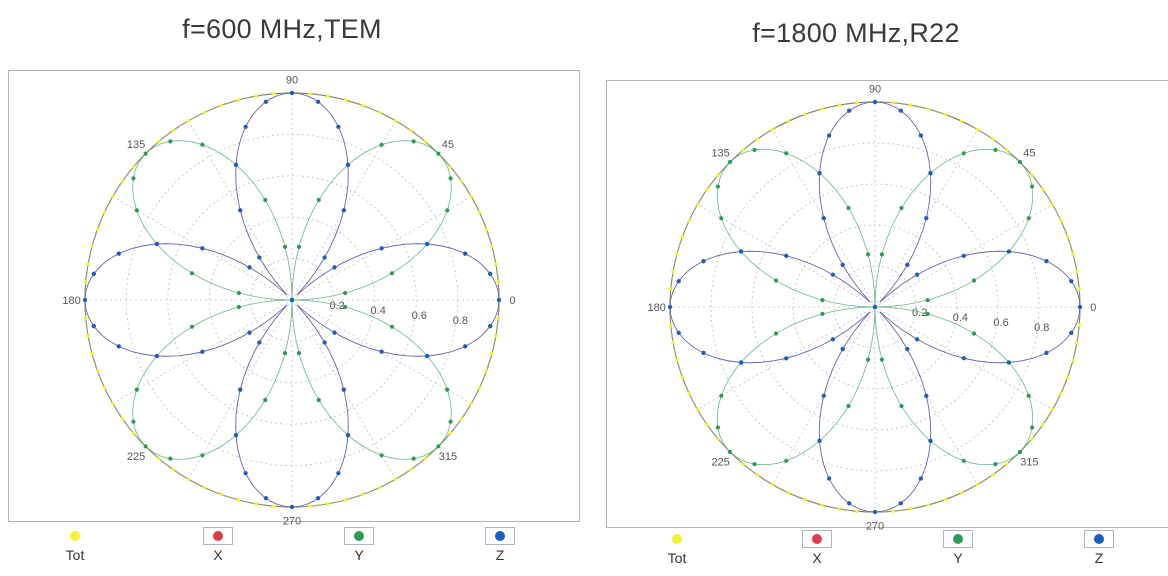 The image size is (1168, 576). Describe the element at coordinates (919, 313) in the screenshot. I see `radial-tick-label: 0.2` at that location.